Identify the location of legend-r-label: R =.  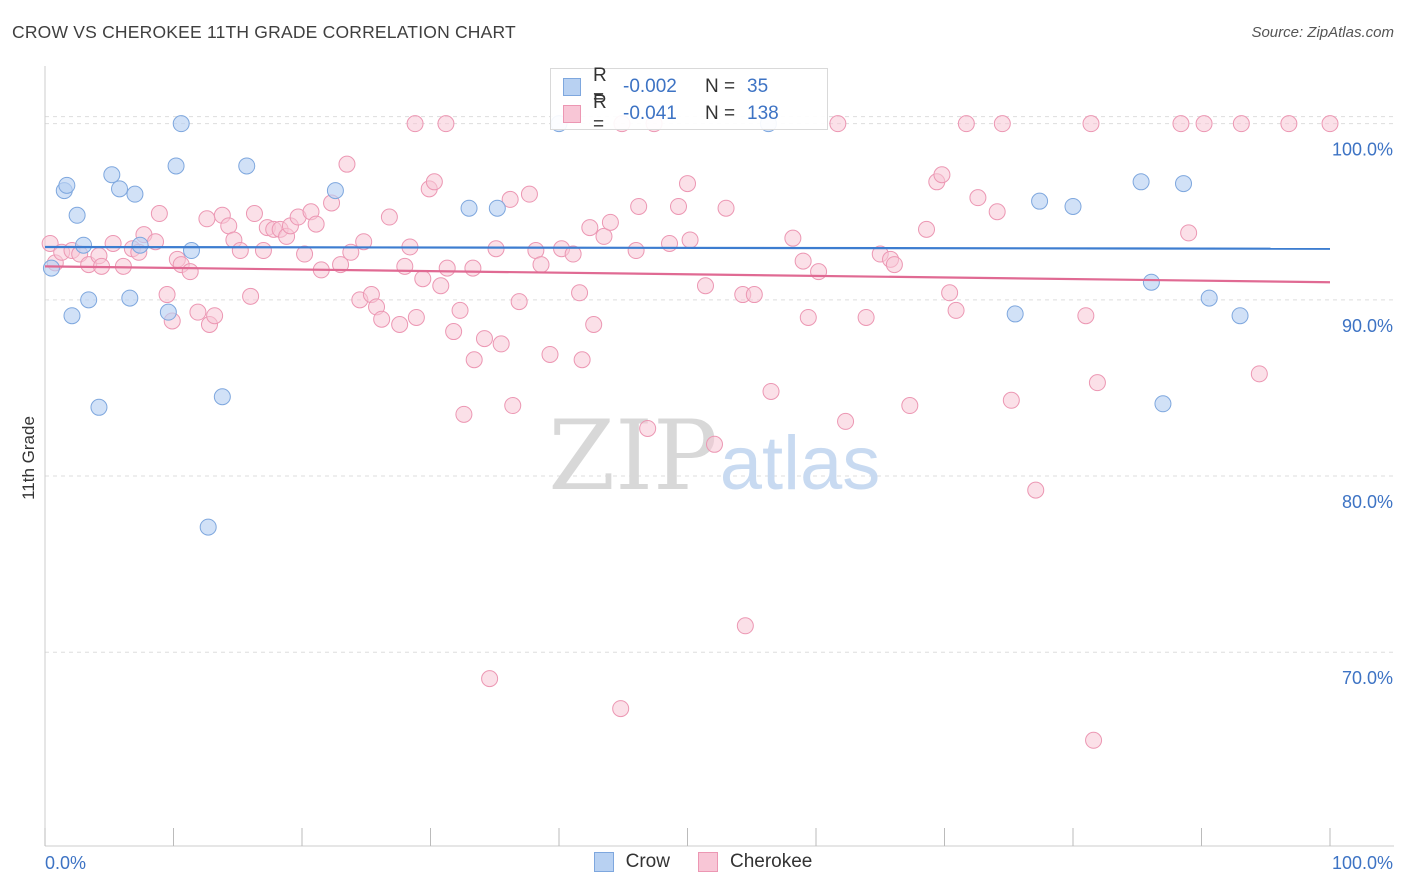
(600, 86).